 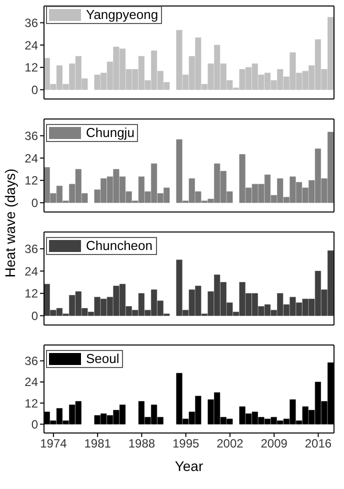 What do you see at coordinates (122, 14) in the screenshot?
I see `legend-label: Yangpyeong` at bounding box center [122, 14].